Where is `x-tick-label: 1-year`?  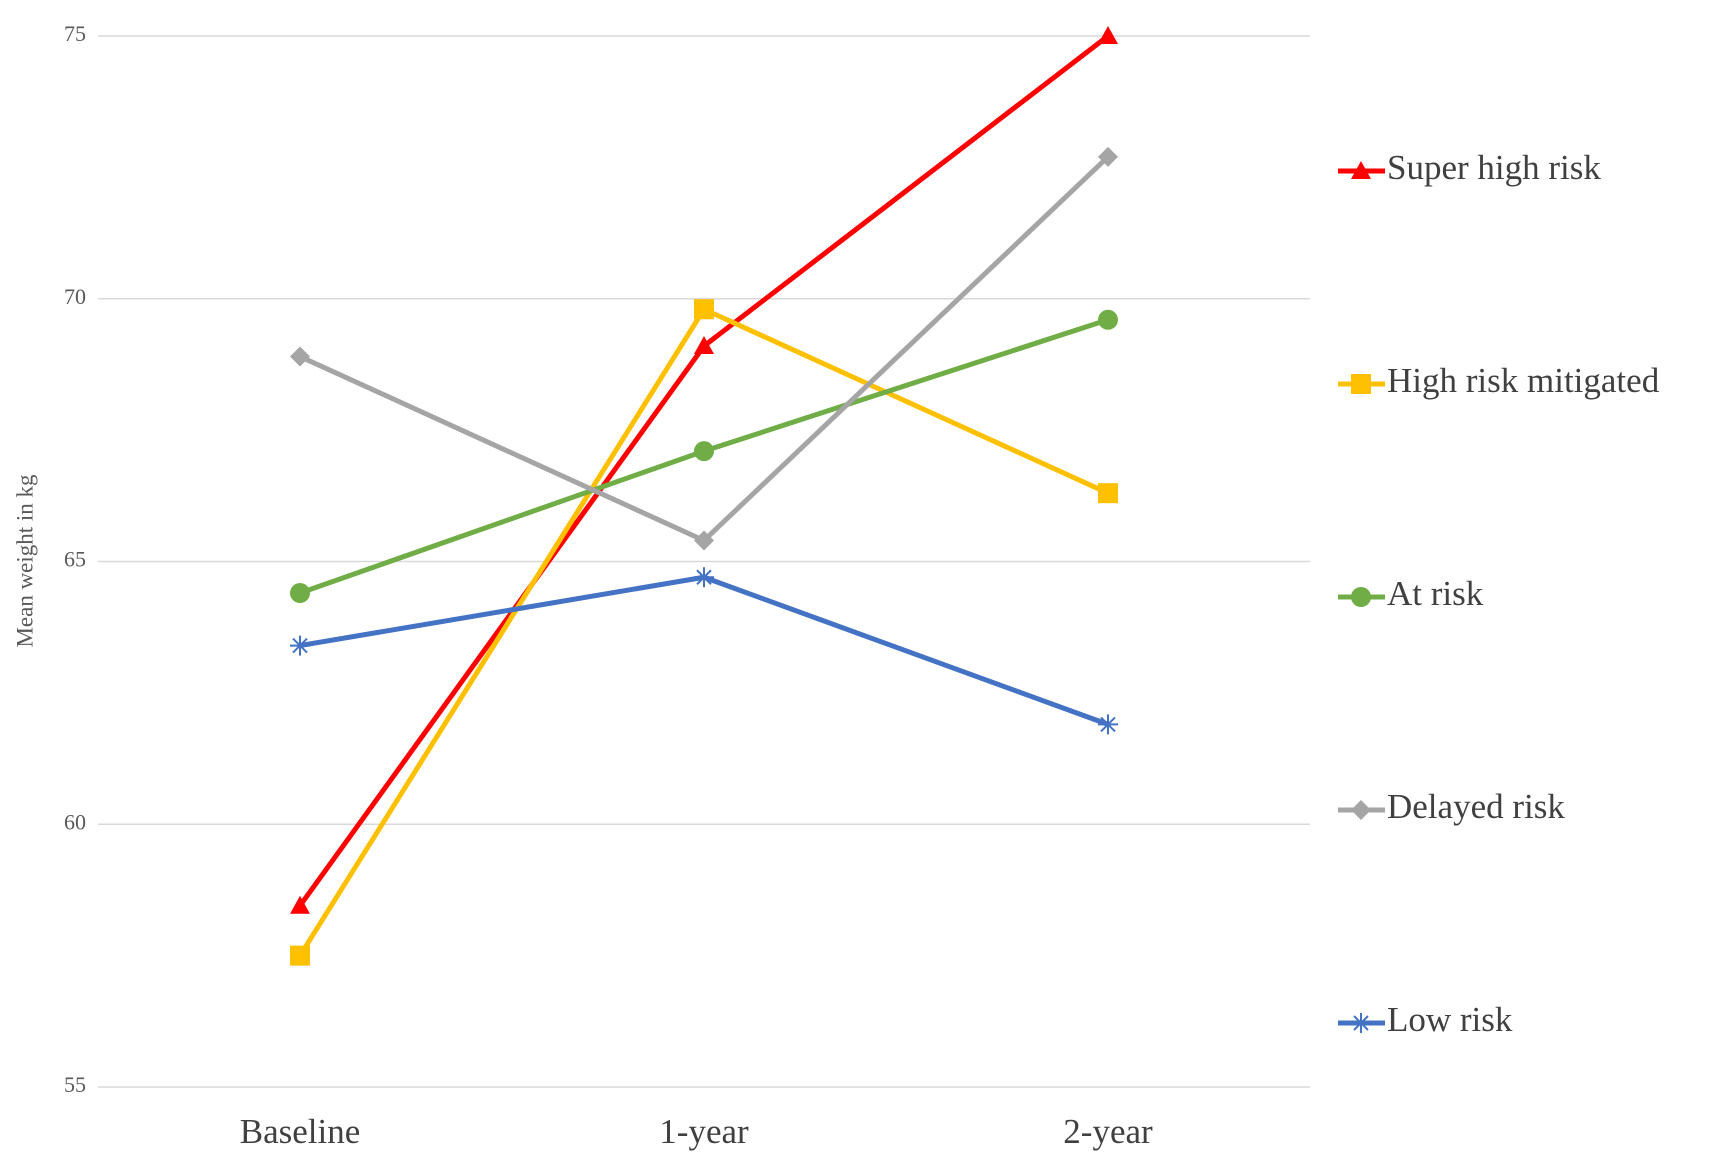 x-tick-label: 1-year is located at coordinates (704, 1131).